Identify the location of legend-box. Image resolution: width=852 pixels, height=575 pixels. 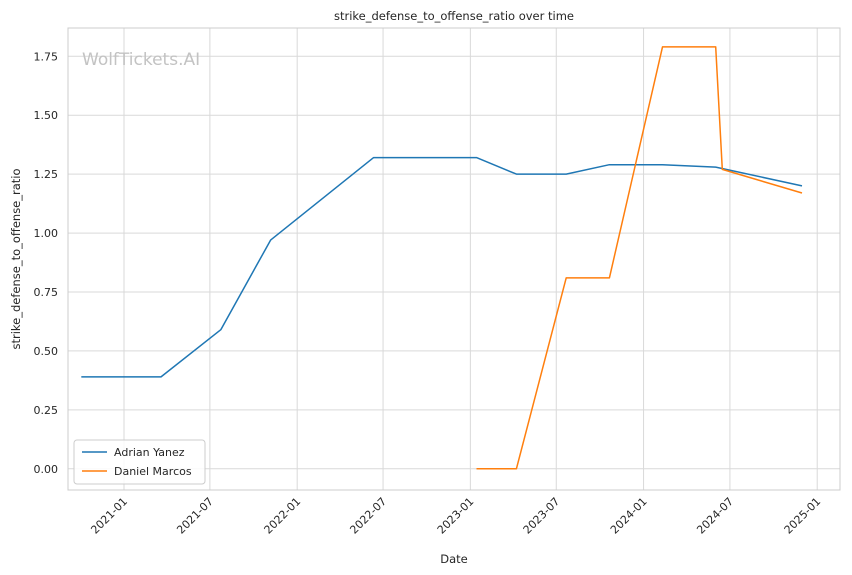
(139, 462).